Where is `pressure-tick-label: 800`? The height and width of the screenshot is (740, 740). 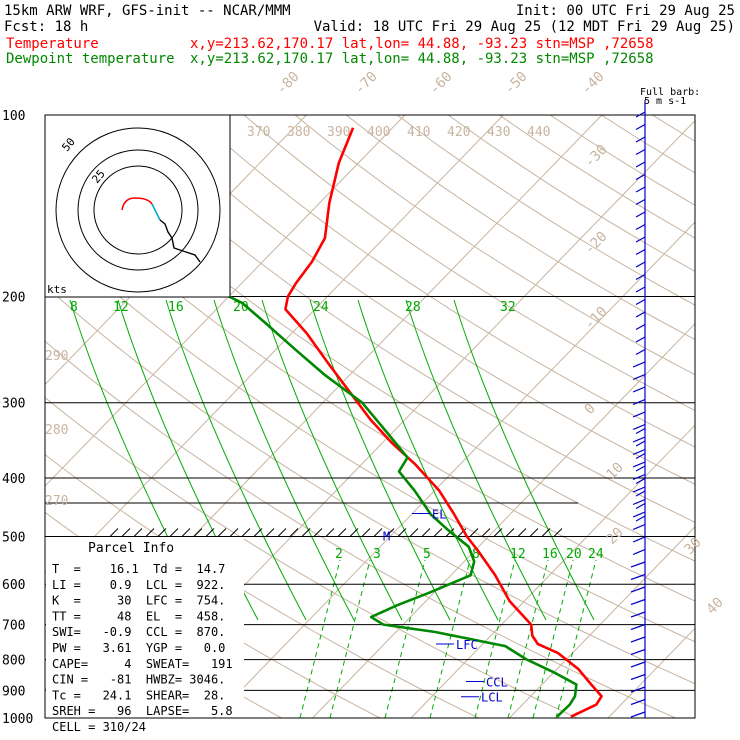
pressure-tick-label: 800 is located at coordinates (13, 661).